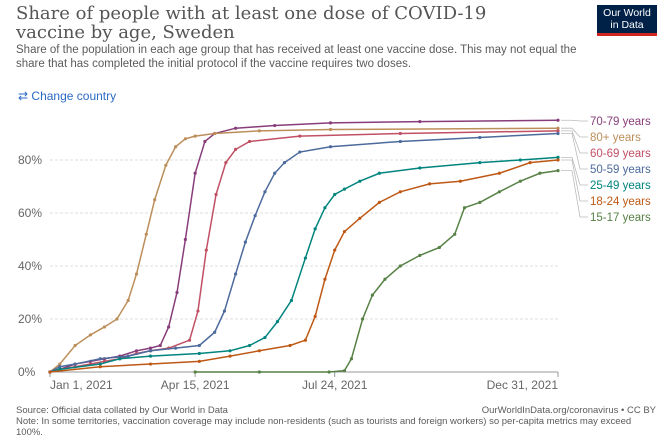 Image resolution: width=669 pixels, height=445 pixels. I want to click on owid-logo: Our World in Data, so click(627, 20).